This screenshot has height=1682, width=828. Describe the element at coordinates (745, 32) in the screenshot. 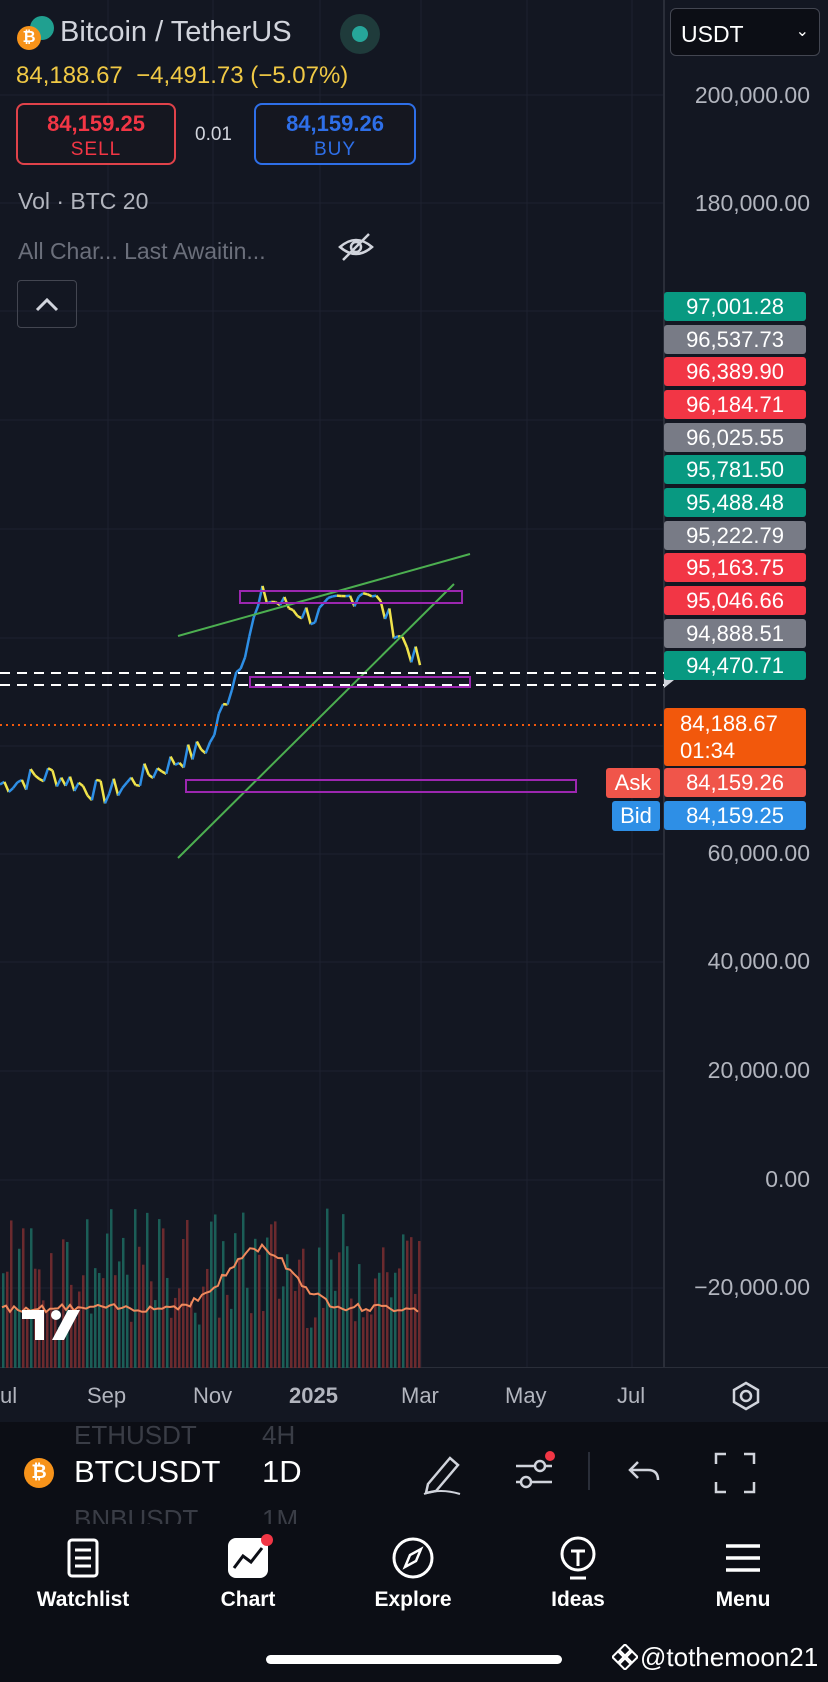

I see `currency-select: USDT ⌄` at that location.